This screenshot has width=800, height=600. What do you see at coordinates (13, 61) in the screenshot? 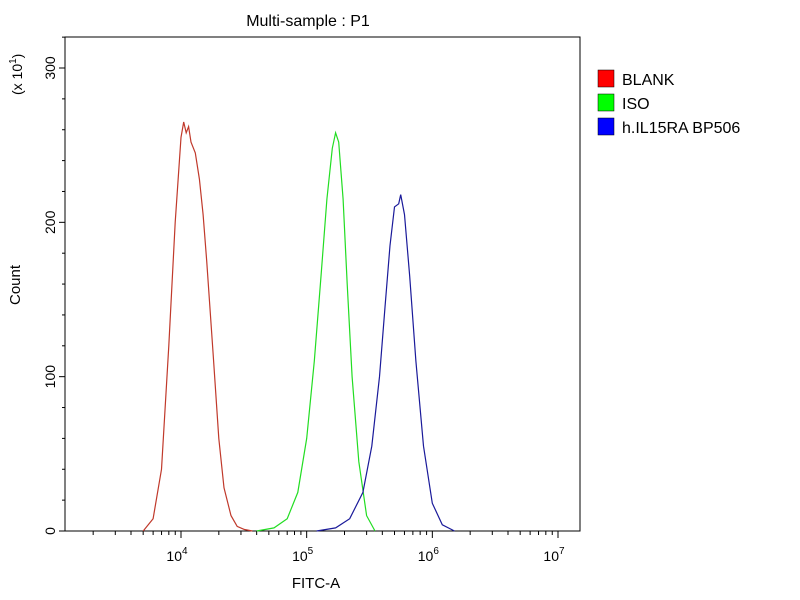
I see `y-multiplier-exp: 1` at bounding box center [13, 61].